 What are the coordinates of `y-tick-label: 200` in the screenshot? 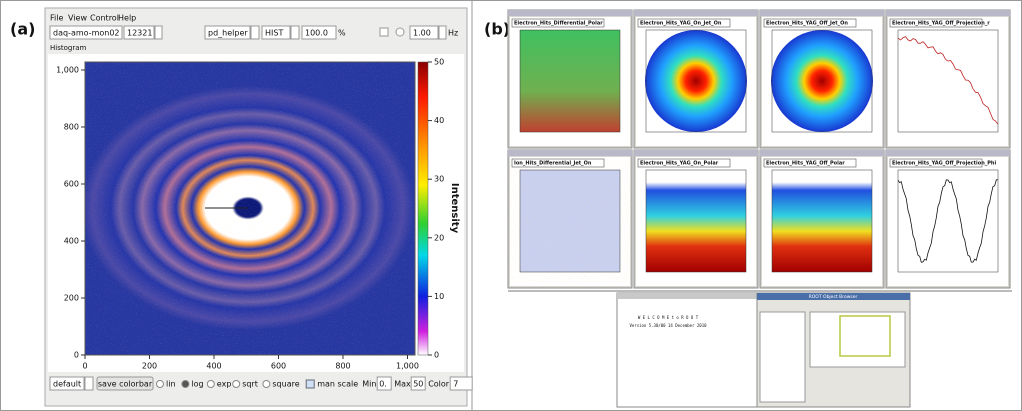 It's located at (71, 298).